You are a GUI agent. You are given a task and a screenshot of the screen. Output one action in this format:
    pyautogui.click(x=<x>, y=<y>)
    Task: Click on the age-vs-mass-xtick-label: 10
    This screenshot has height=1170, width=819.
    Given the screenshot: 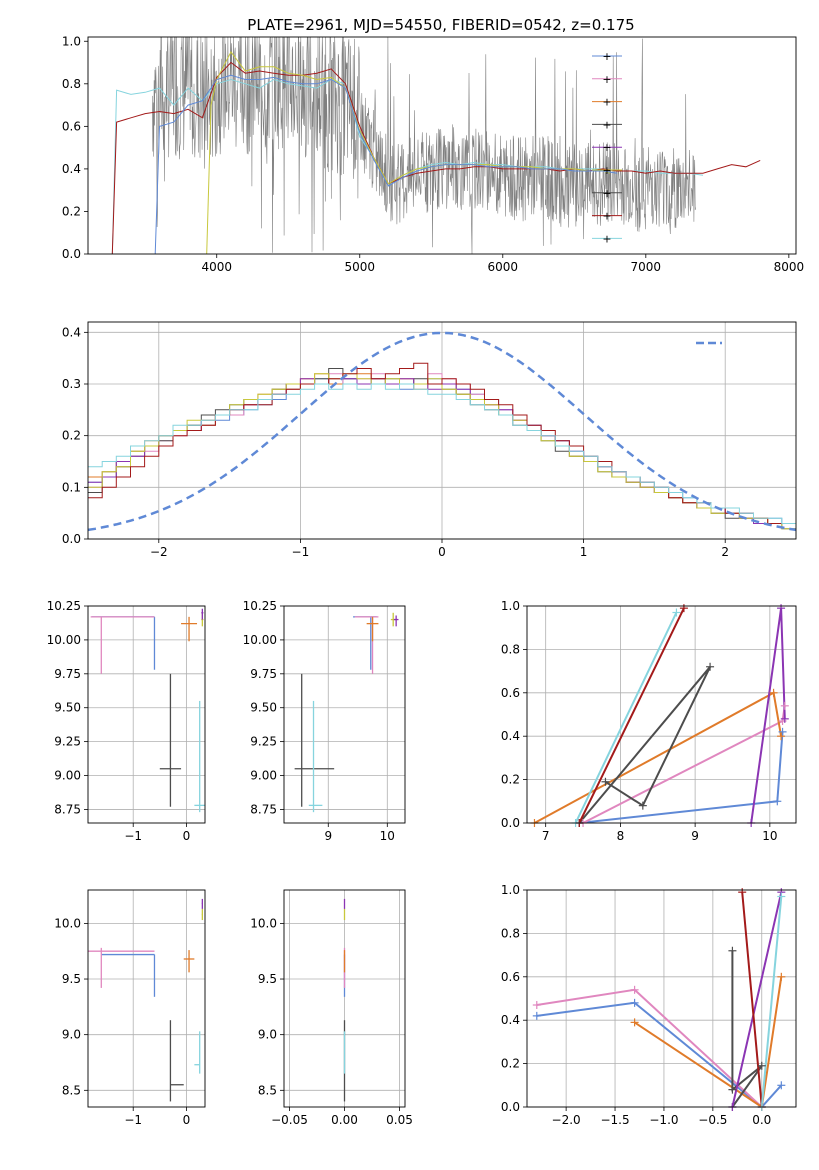 What is the action you would take?
    pyautogui.click(x=387, y=836)
    